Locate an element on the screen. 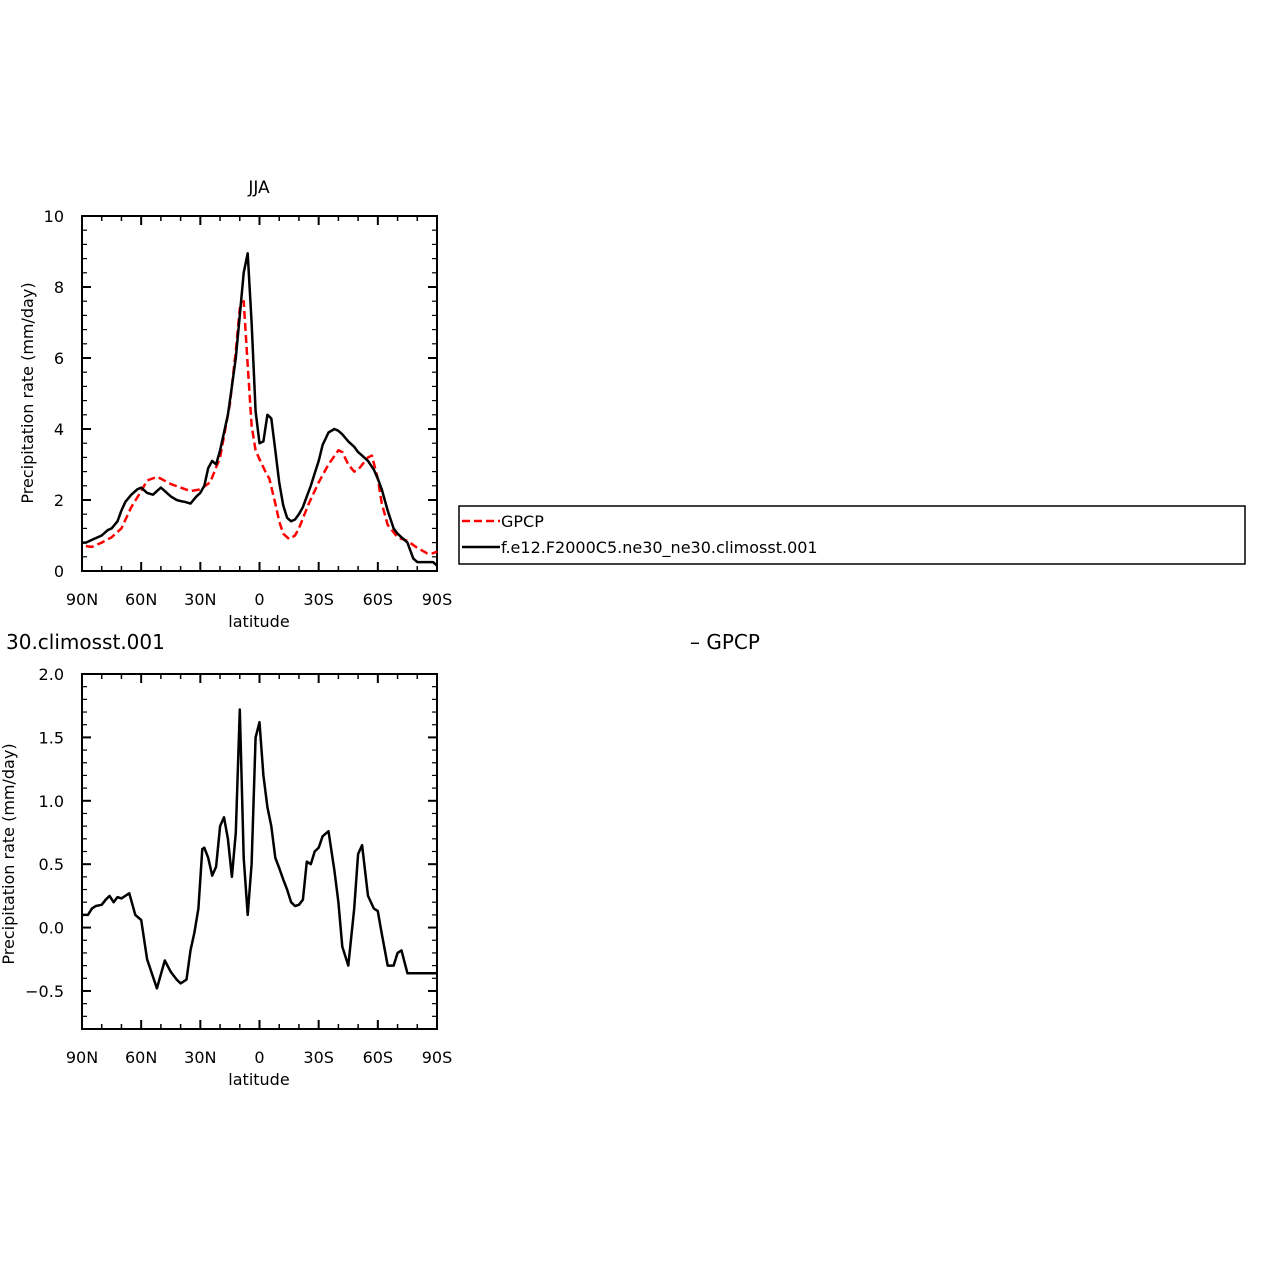 Image resolution: width=1264 pixels, height=1263 pixels. bottom-y-label-clip: Precipitation rate (mm/day) is located at coordinates (9, 853).